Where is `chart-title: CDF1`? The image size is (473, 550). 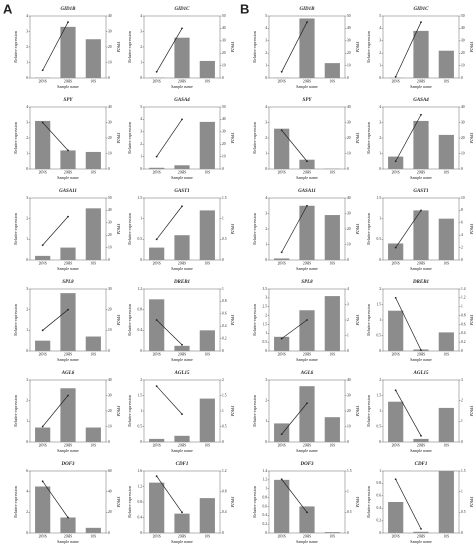
chart-title: CDF1 is located at coordinates (421, 464).